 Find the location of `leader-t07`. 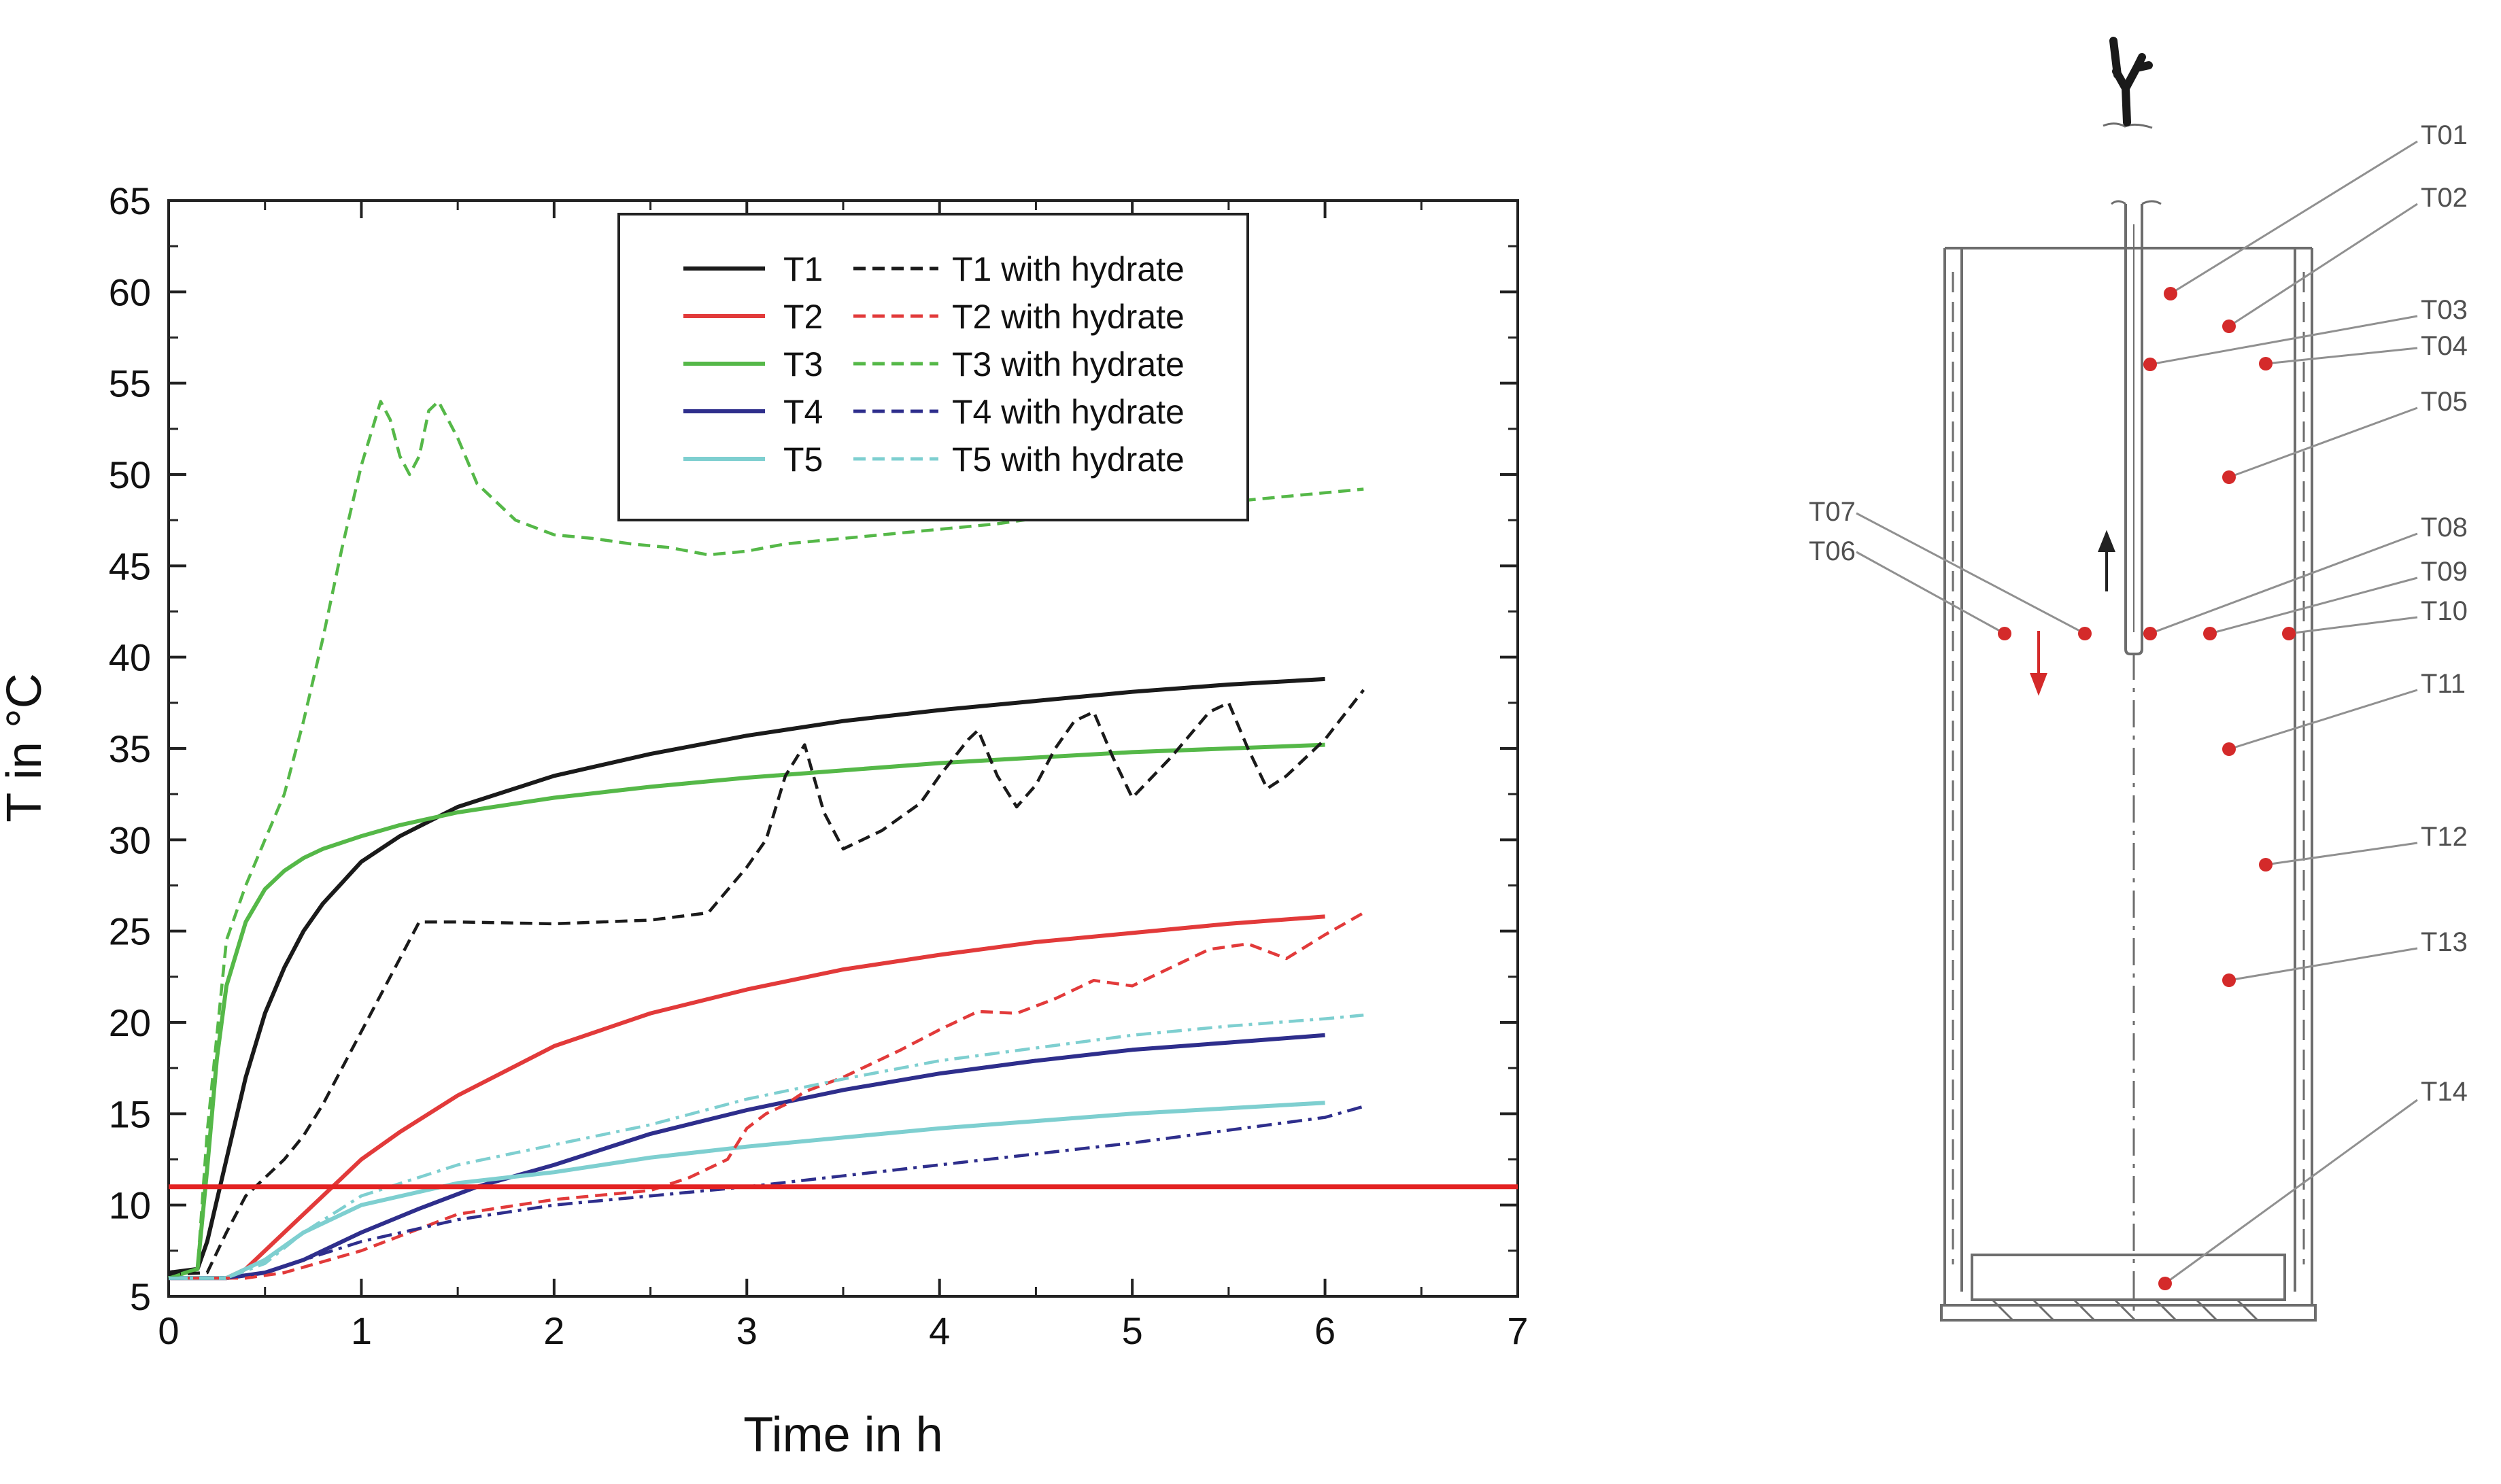

leader-t07 is located at coordinates (1971, 574).